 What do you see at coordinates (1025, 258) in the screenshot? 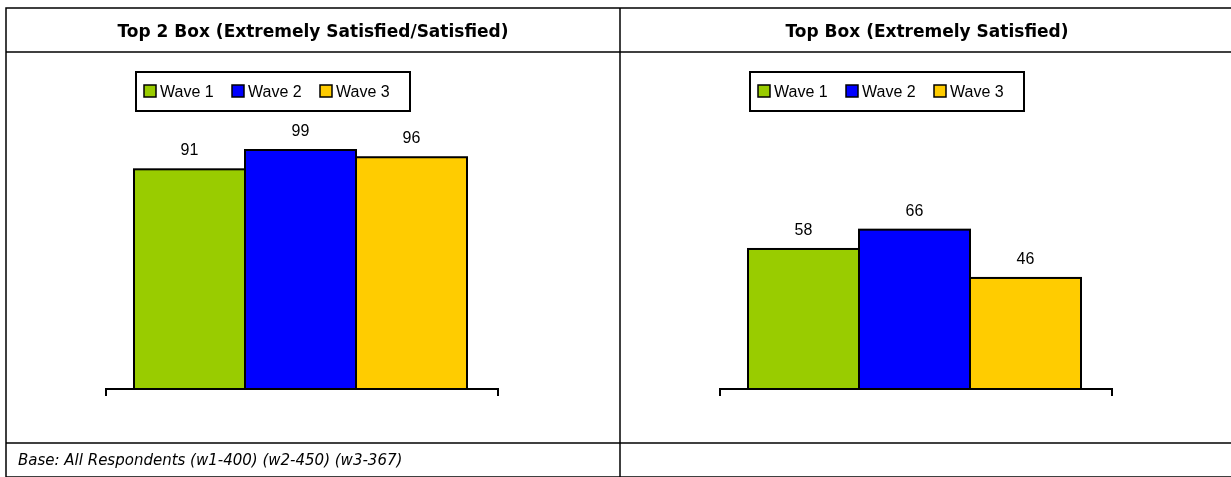
I see `data-label: 46` at bounding box center [1025, 258].